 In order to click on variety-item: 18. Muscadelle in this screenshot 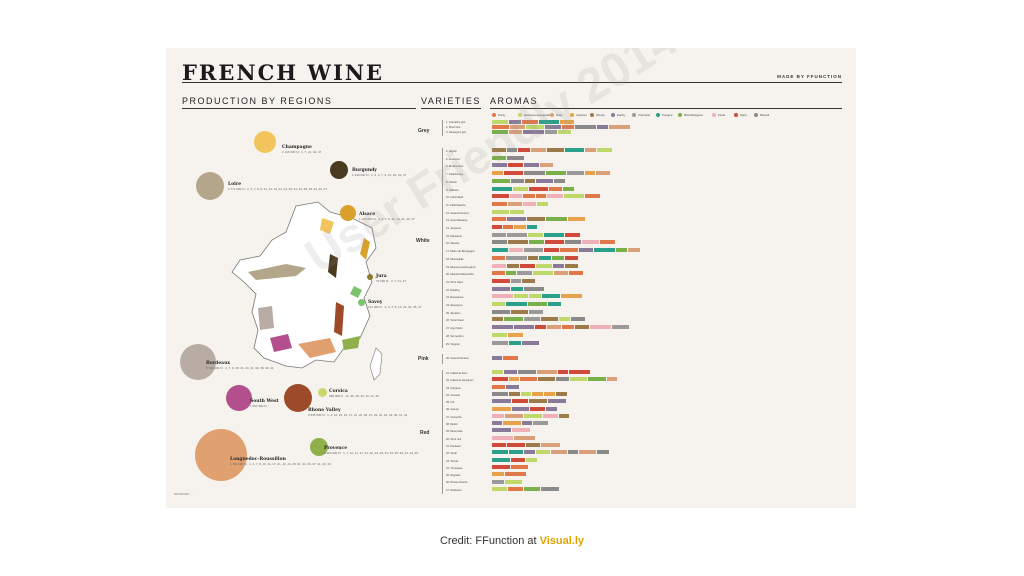, I will do `click(455, 259)`.